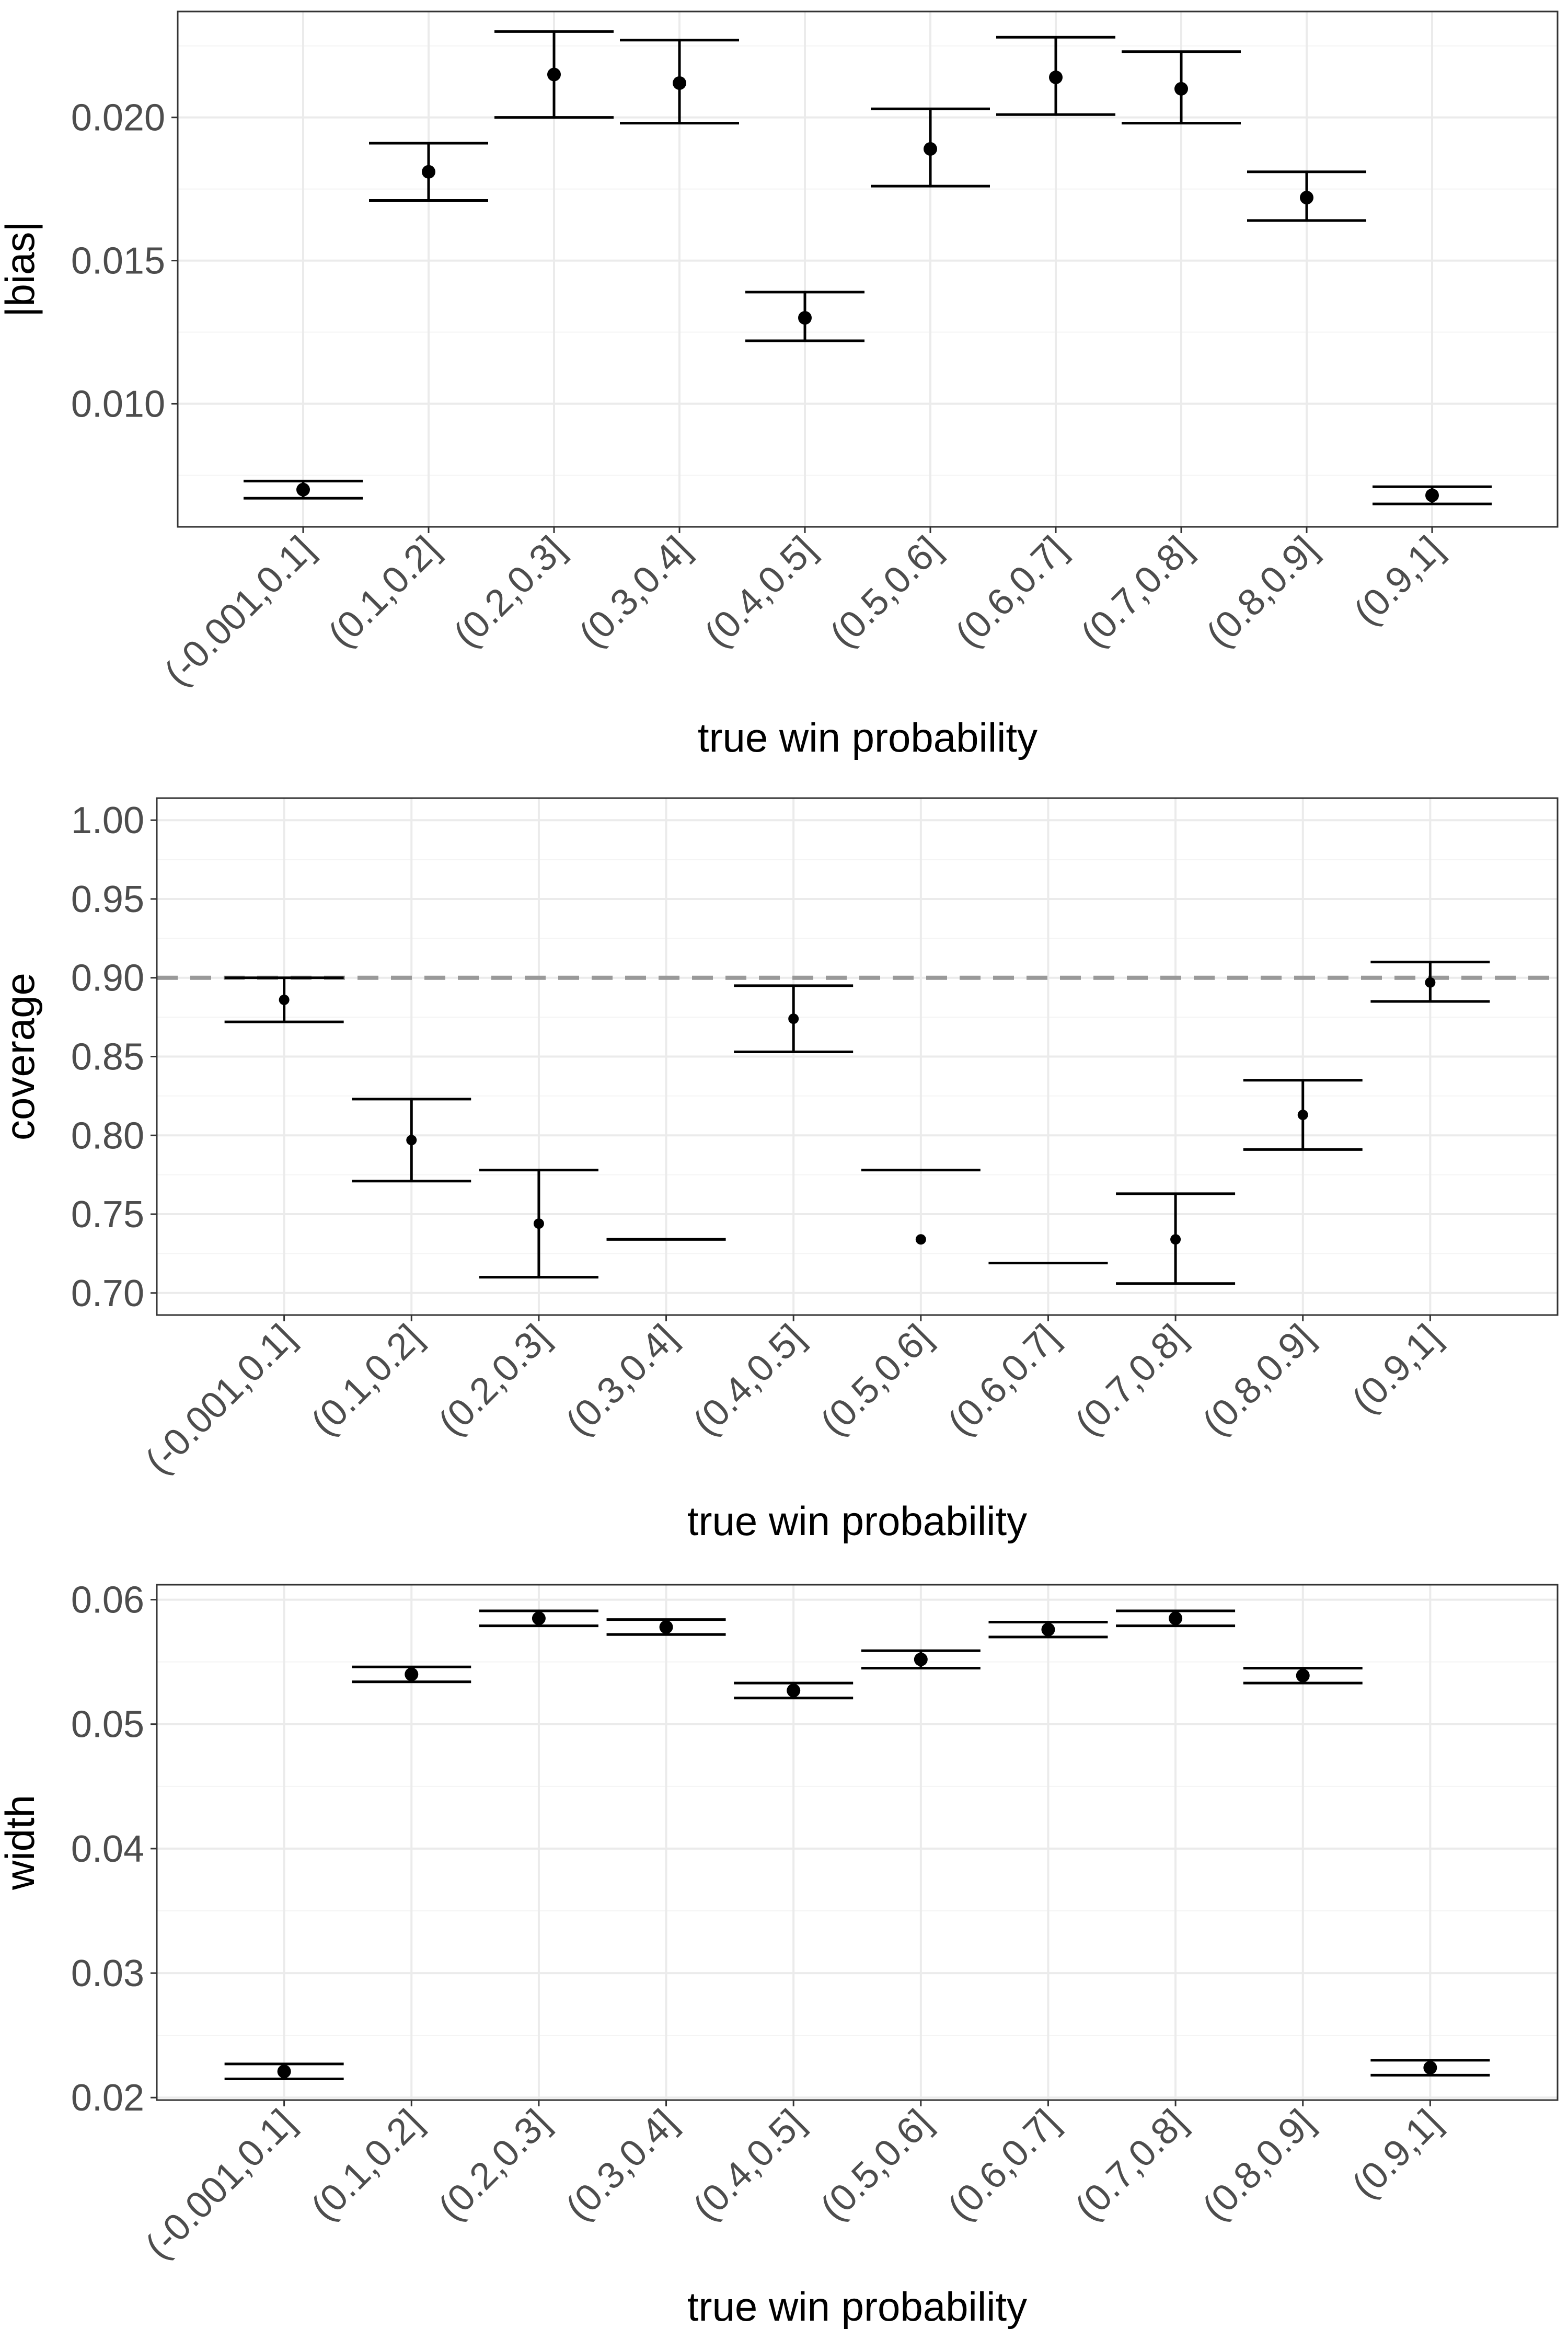 This screenshot has width=1568, height=2352. What do you see at coordinates (107, 1600) in the screenshot?
I see `y-tick-label: 0.06` at bounding box center [107, 1600].